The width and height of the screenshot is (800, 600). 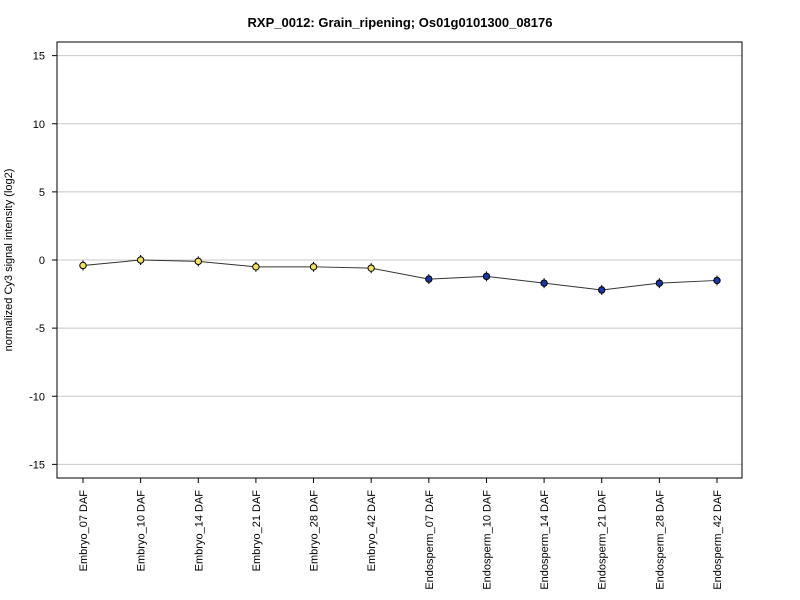 I want to click on x-tick-label: Embryo_28 DAF, so click(x=315, y=531).